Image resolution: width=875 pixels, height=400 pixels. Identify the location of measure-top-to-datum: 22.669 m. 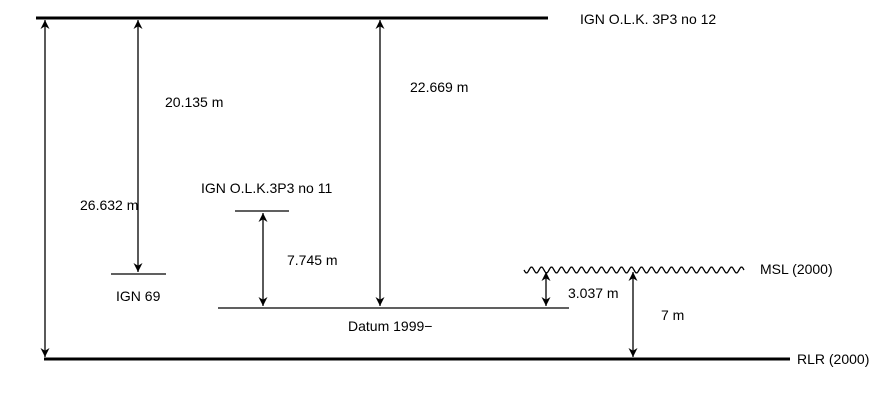
(439, 87).